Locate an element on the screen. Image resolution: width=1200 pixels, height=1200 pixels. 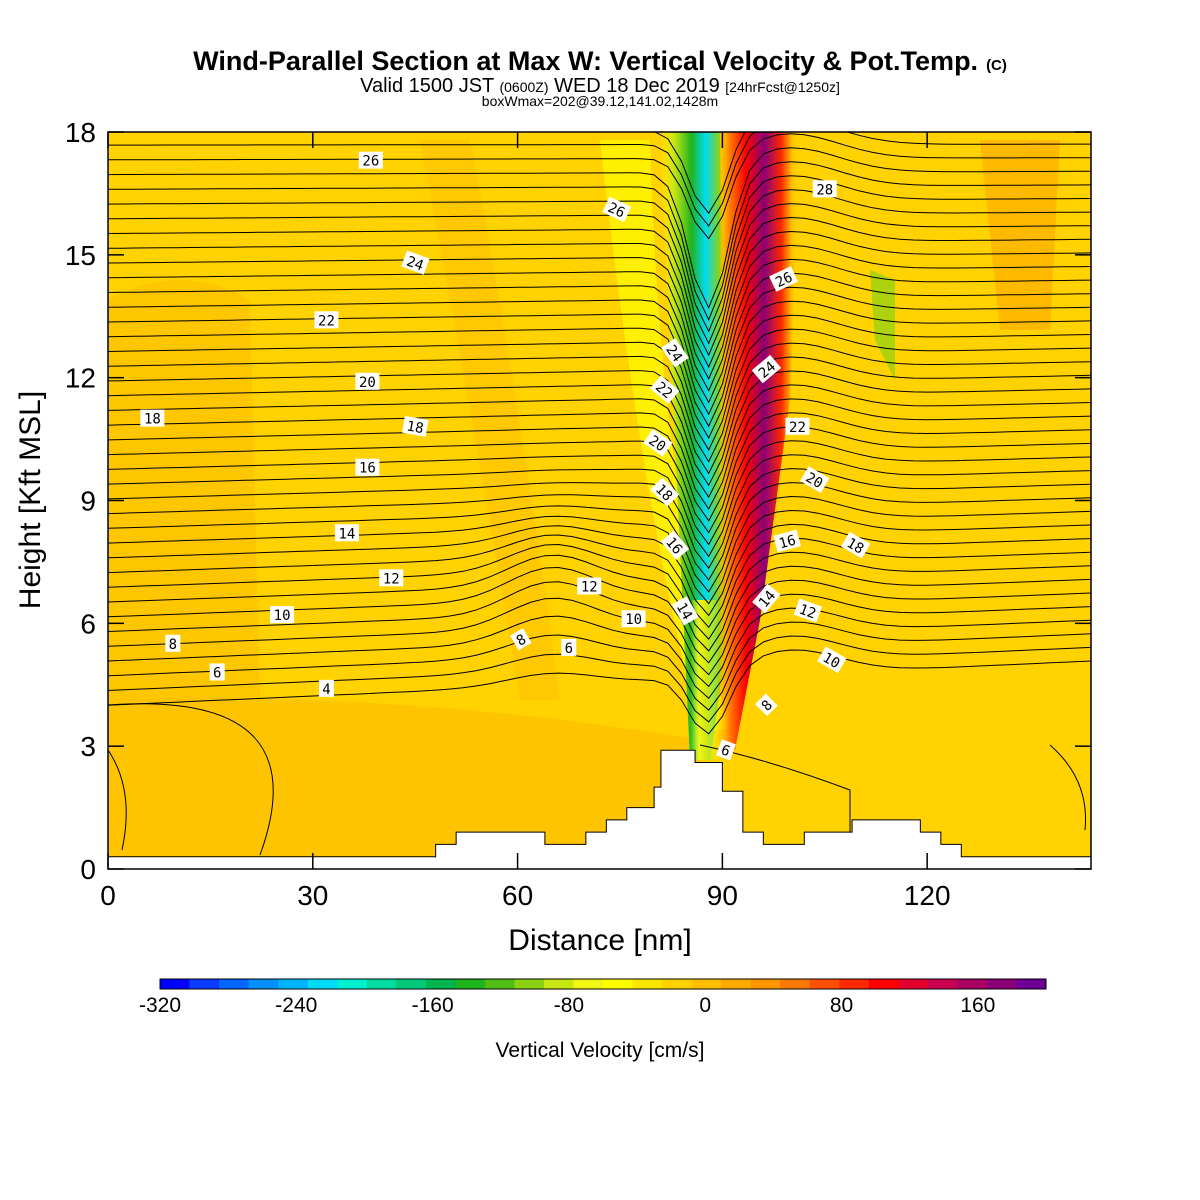
y-axis-label: Height [Kft MSL] is located at coordinates (30, 500).